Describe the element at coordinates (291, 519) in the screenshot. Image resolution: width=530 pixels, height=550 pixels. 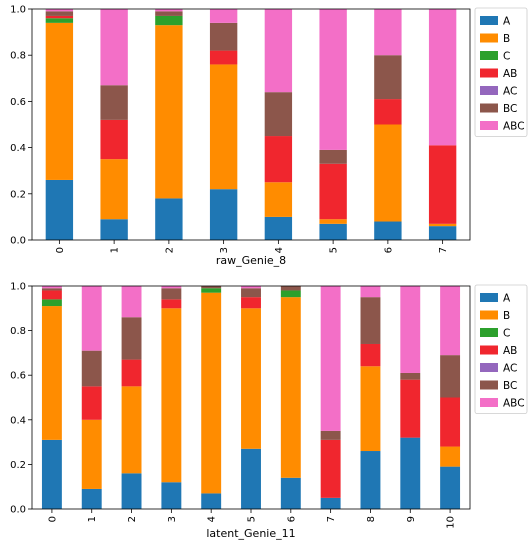
I see `x-tick-label: 6` at that location.